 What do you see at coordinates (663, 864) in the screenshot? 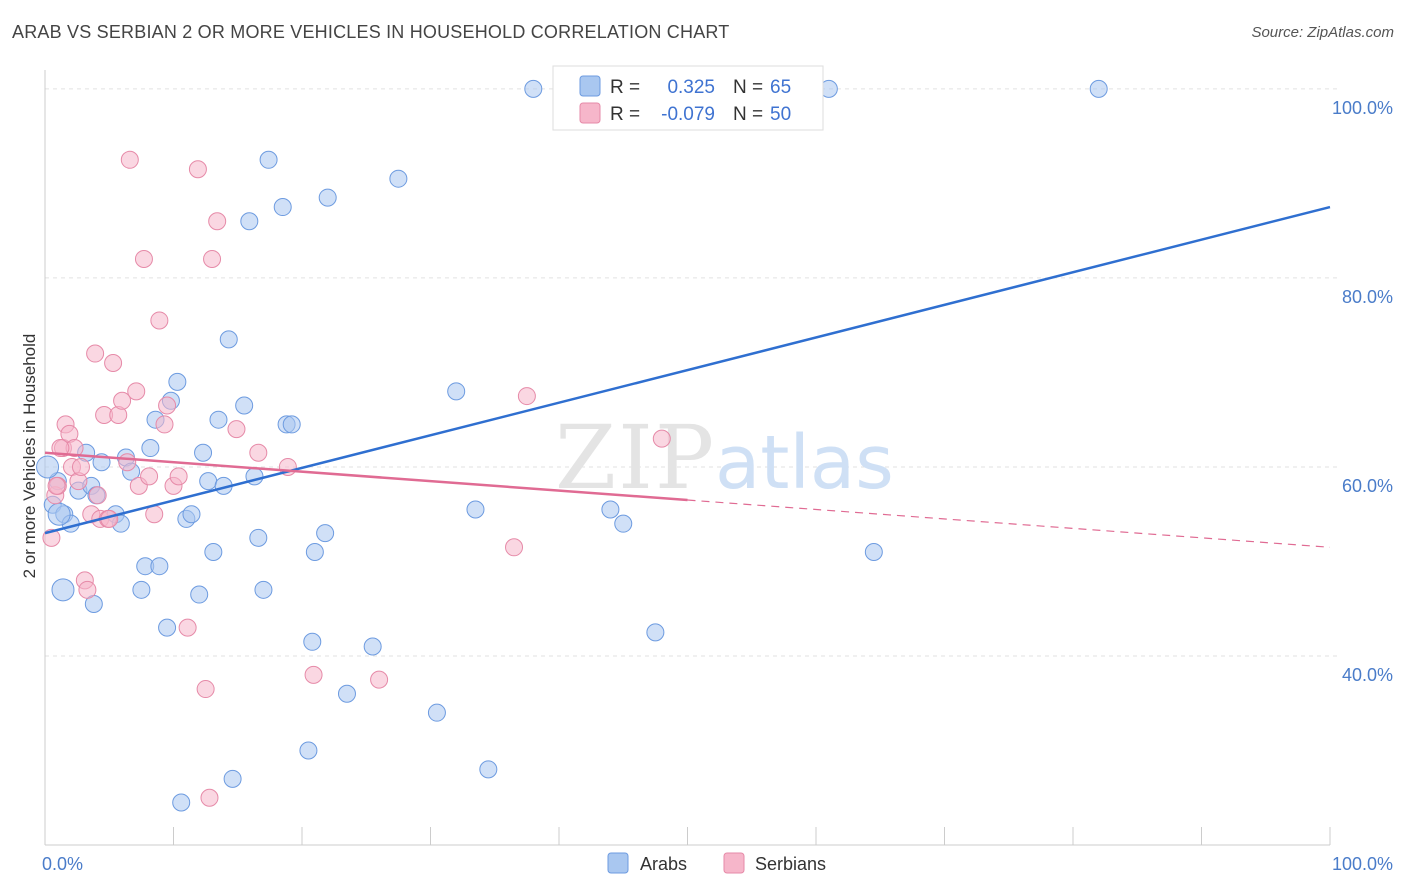
I see `bottom-legend-arabs: Arabs` at bounding box center [663, 864].